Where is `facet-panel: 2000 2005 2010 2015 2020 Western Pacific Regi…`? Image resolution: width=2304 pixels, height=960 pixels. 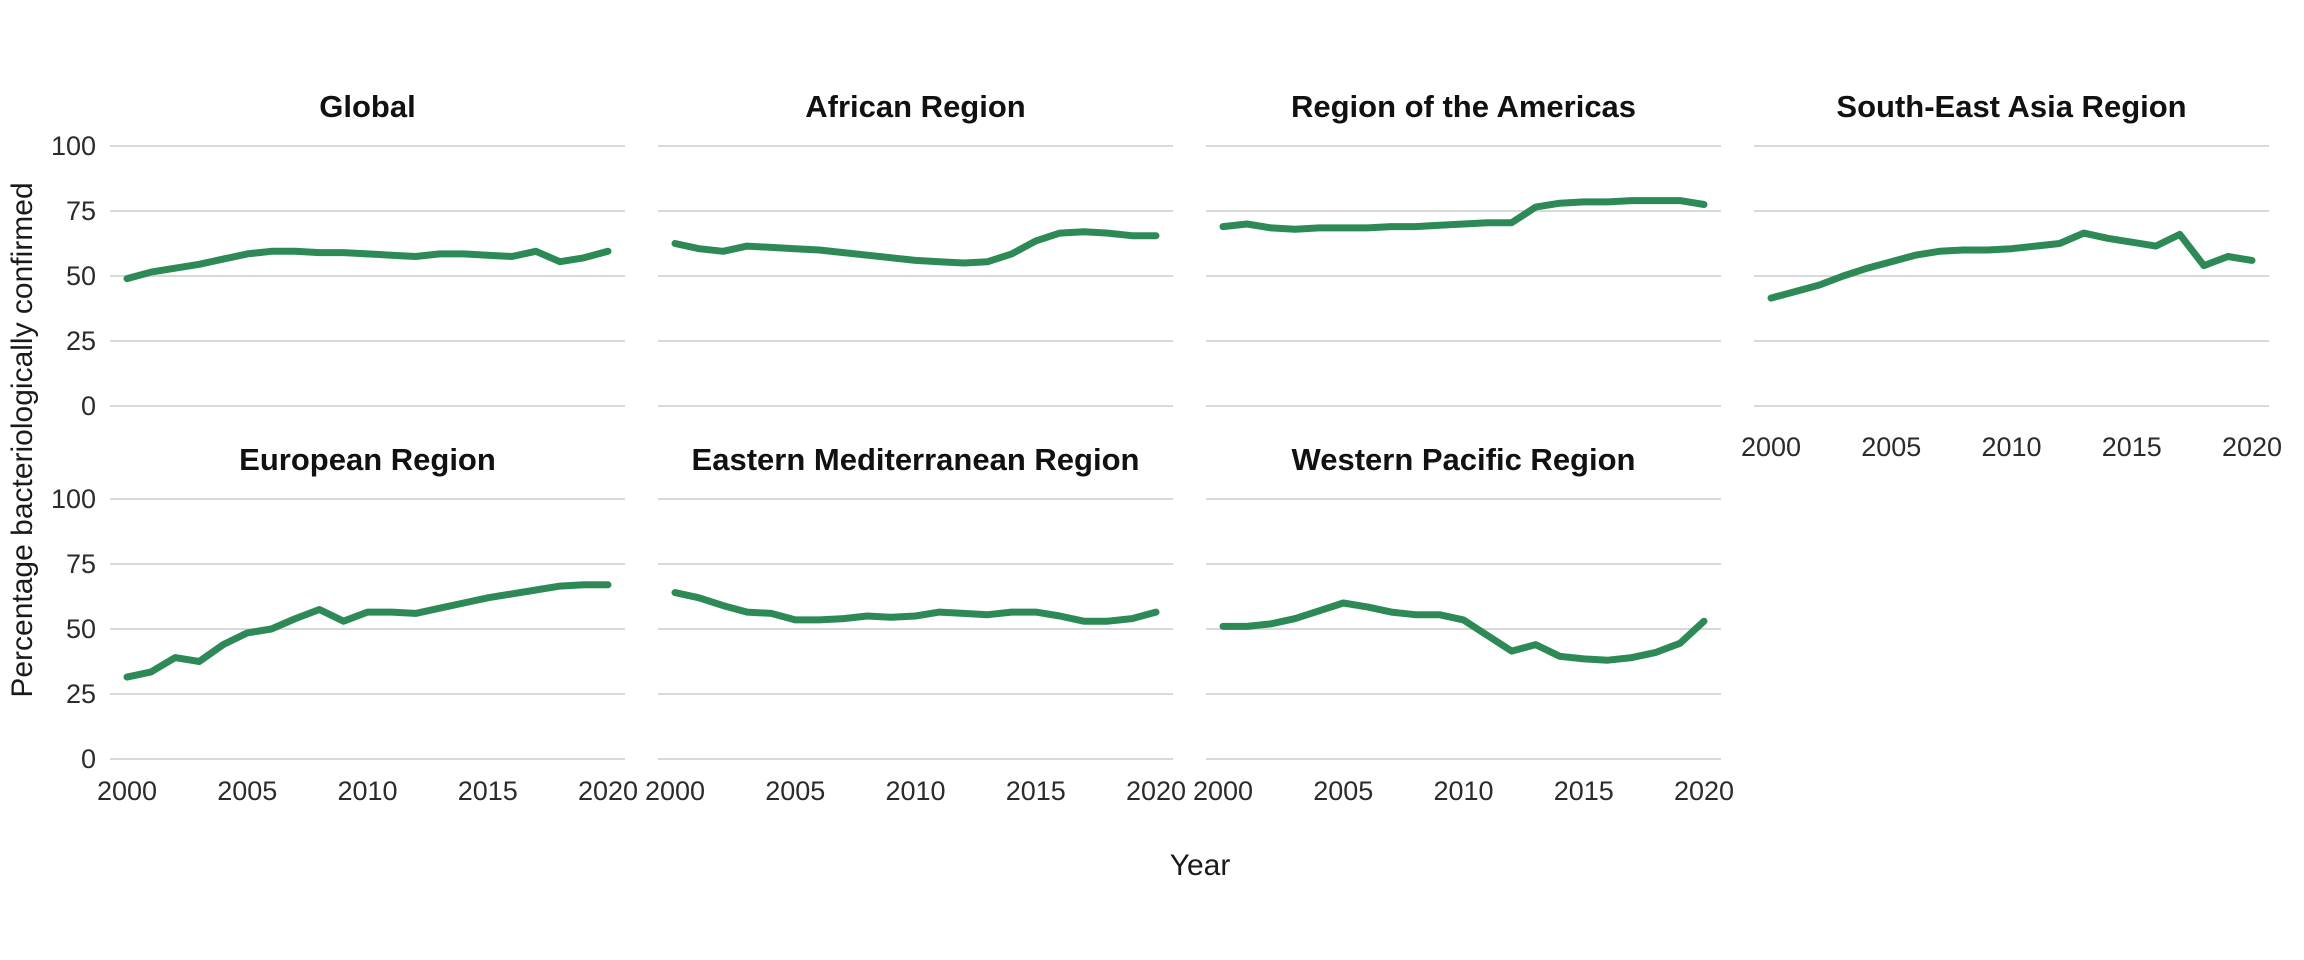
facet-panel: 2000 2005 2010 2015 2020 Western Pacific Regi… is located at coordinates (1463, 624).